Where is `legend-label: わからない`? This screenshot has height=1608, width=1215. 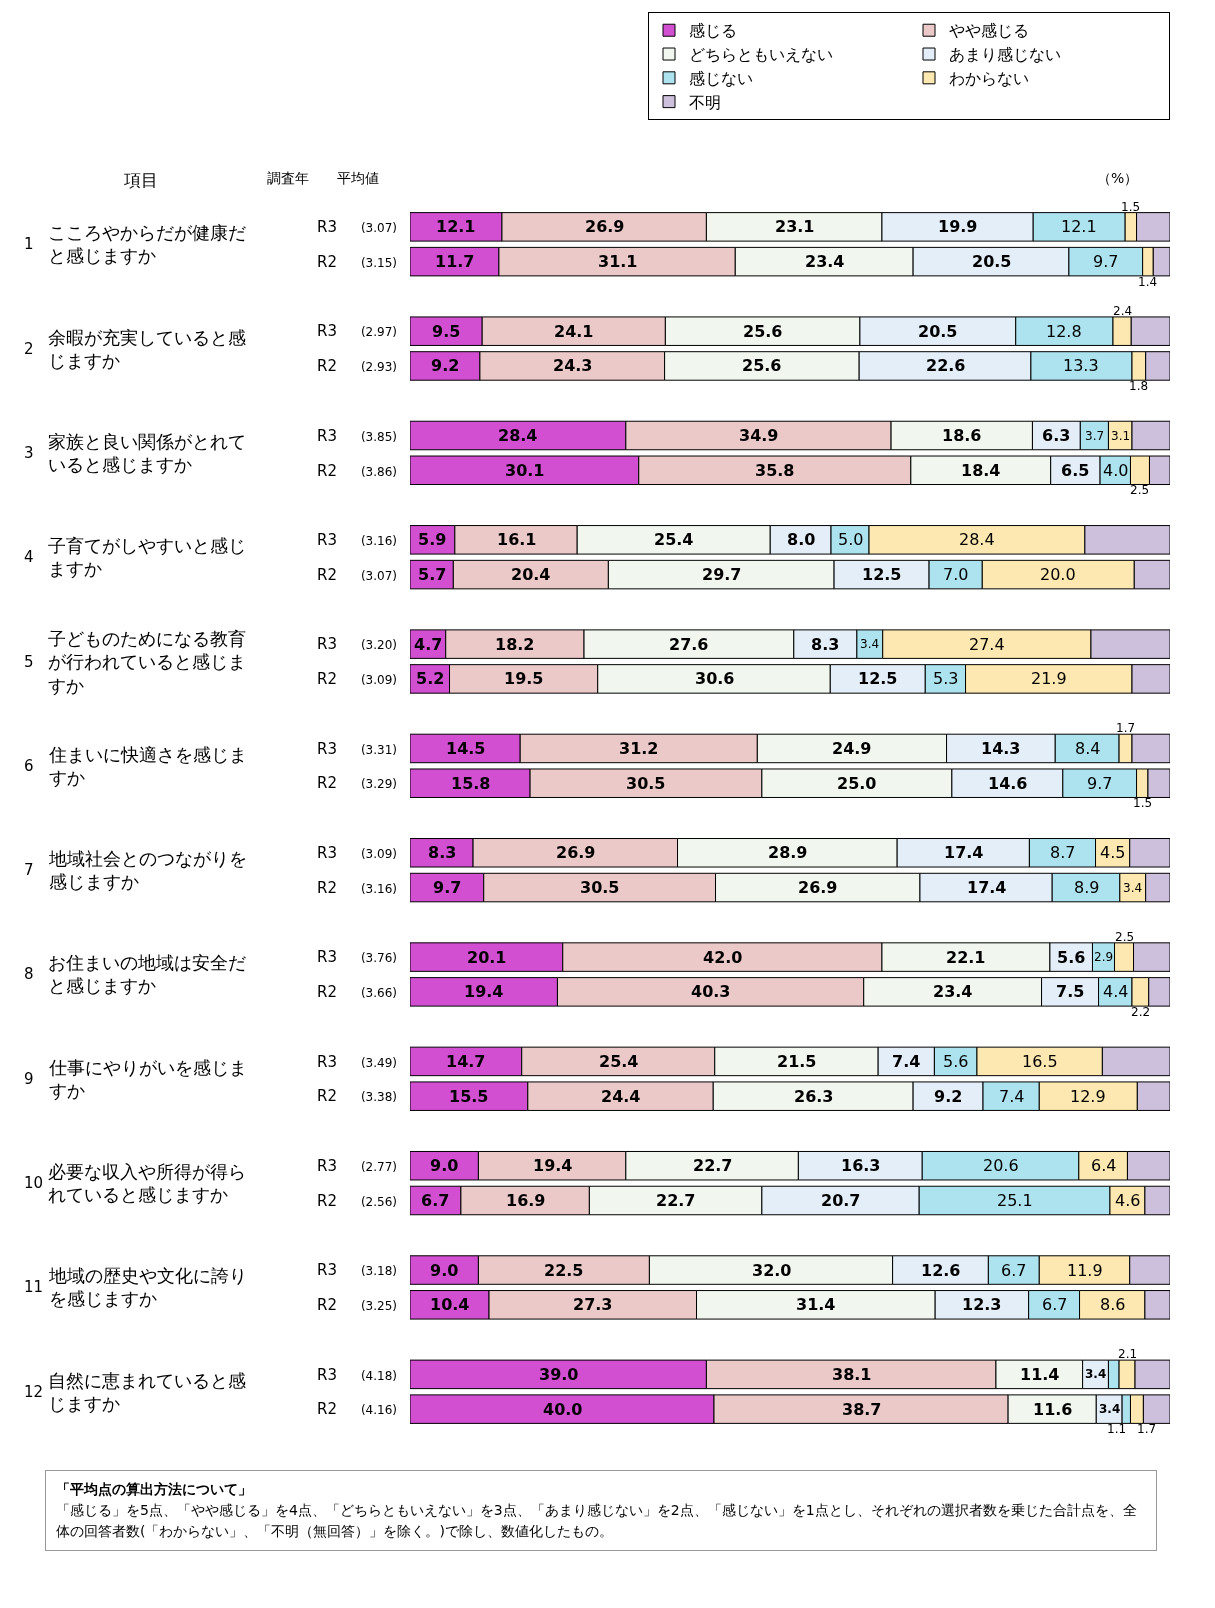
legend-label: わからない is located at coordinates (989, 79).